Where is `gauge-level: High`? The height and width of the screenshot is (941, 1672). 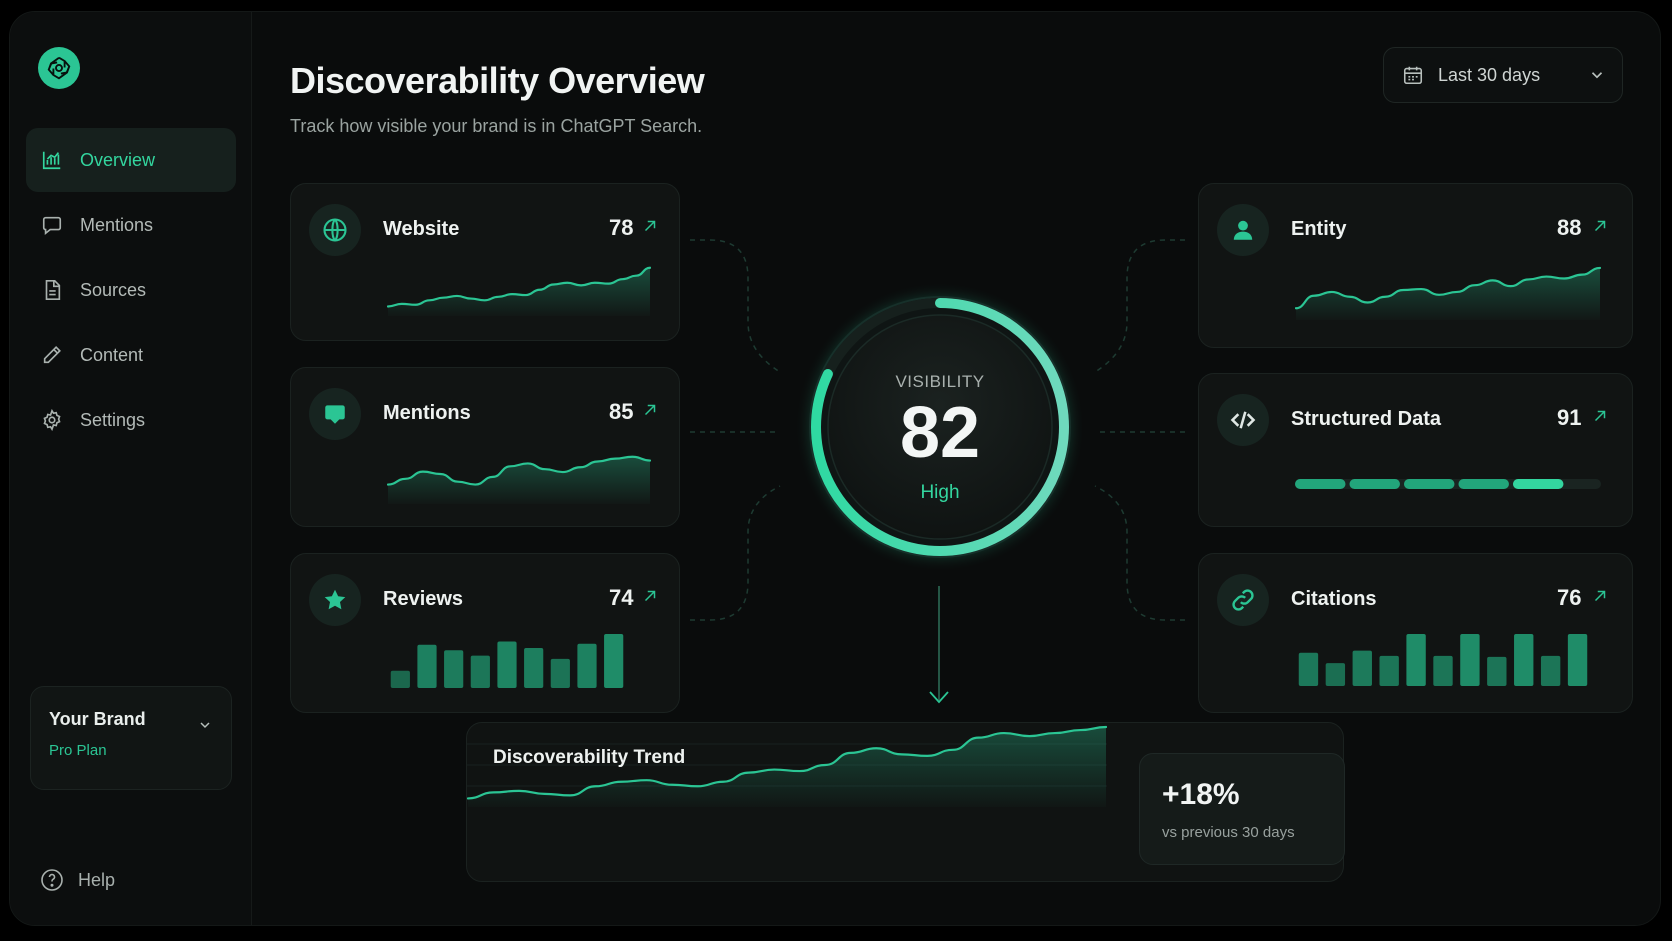 gauge-level: High is located at coordinates (940, 492).